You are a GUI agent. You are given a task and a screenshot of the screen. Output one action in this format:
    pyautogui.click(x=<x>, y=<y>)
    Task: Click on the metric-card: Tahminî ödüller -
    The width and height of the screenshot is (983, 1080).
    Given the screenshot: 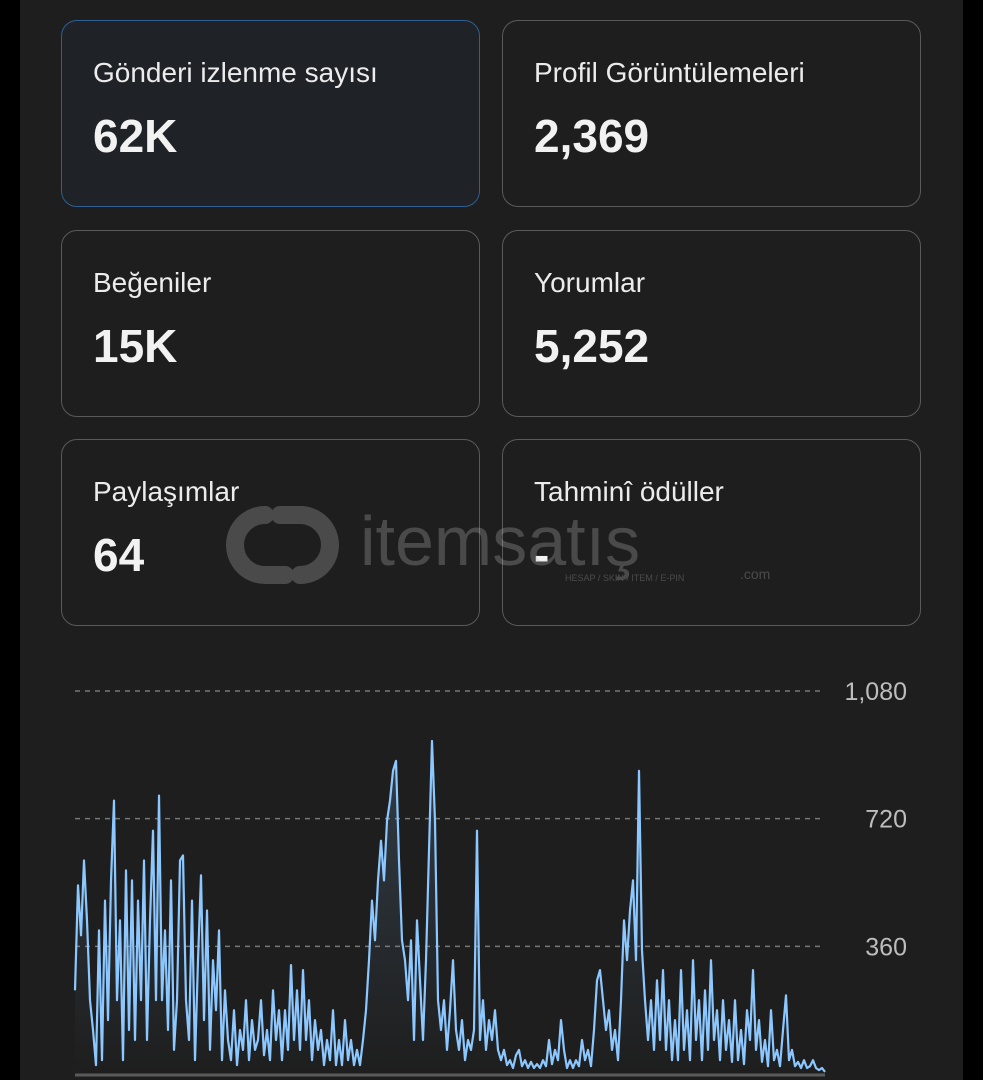 What is the action you would take?
    pyautogui.click(x=711, y=532)
    